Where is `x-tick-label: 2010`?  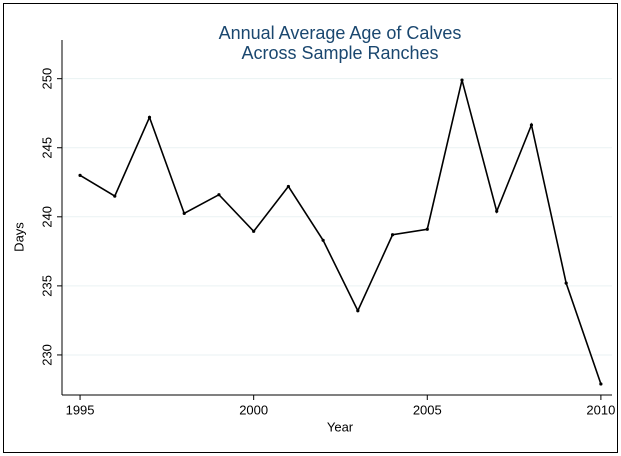
x-tick-label: 2010 is located at coordinates (600, 409).